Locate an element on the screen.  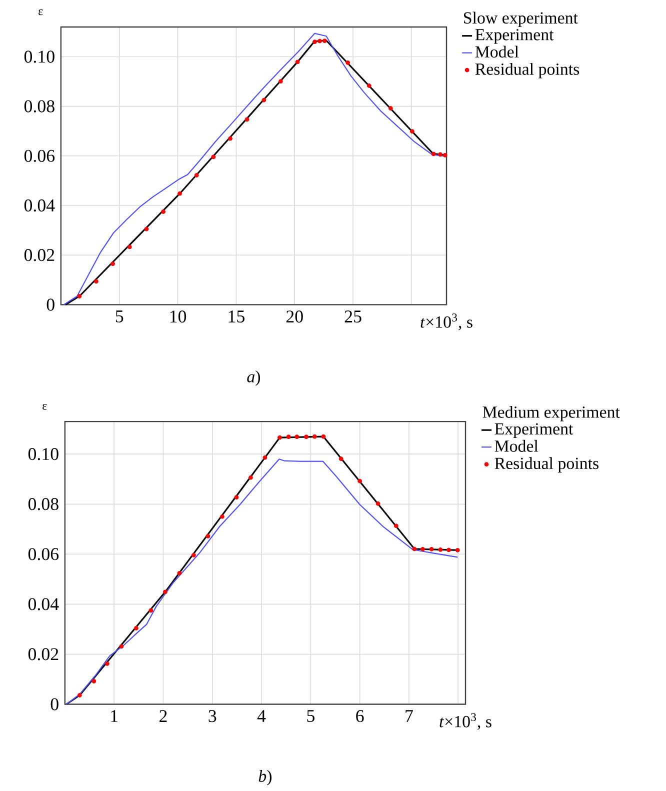
x-tick-label: 20 is located at coordinates (294, 316).